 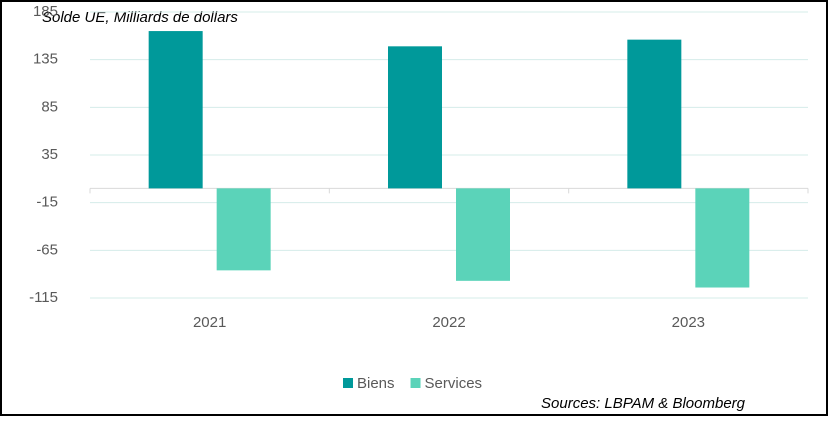 What do you see at coordinates (45, 59) in the screenshot?
I see `y-tick-label: 135` at bounding box center [45, 59].